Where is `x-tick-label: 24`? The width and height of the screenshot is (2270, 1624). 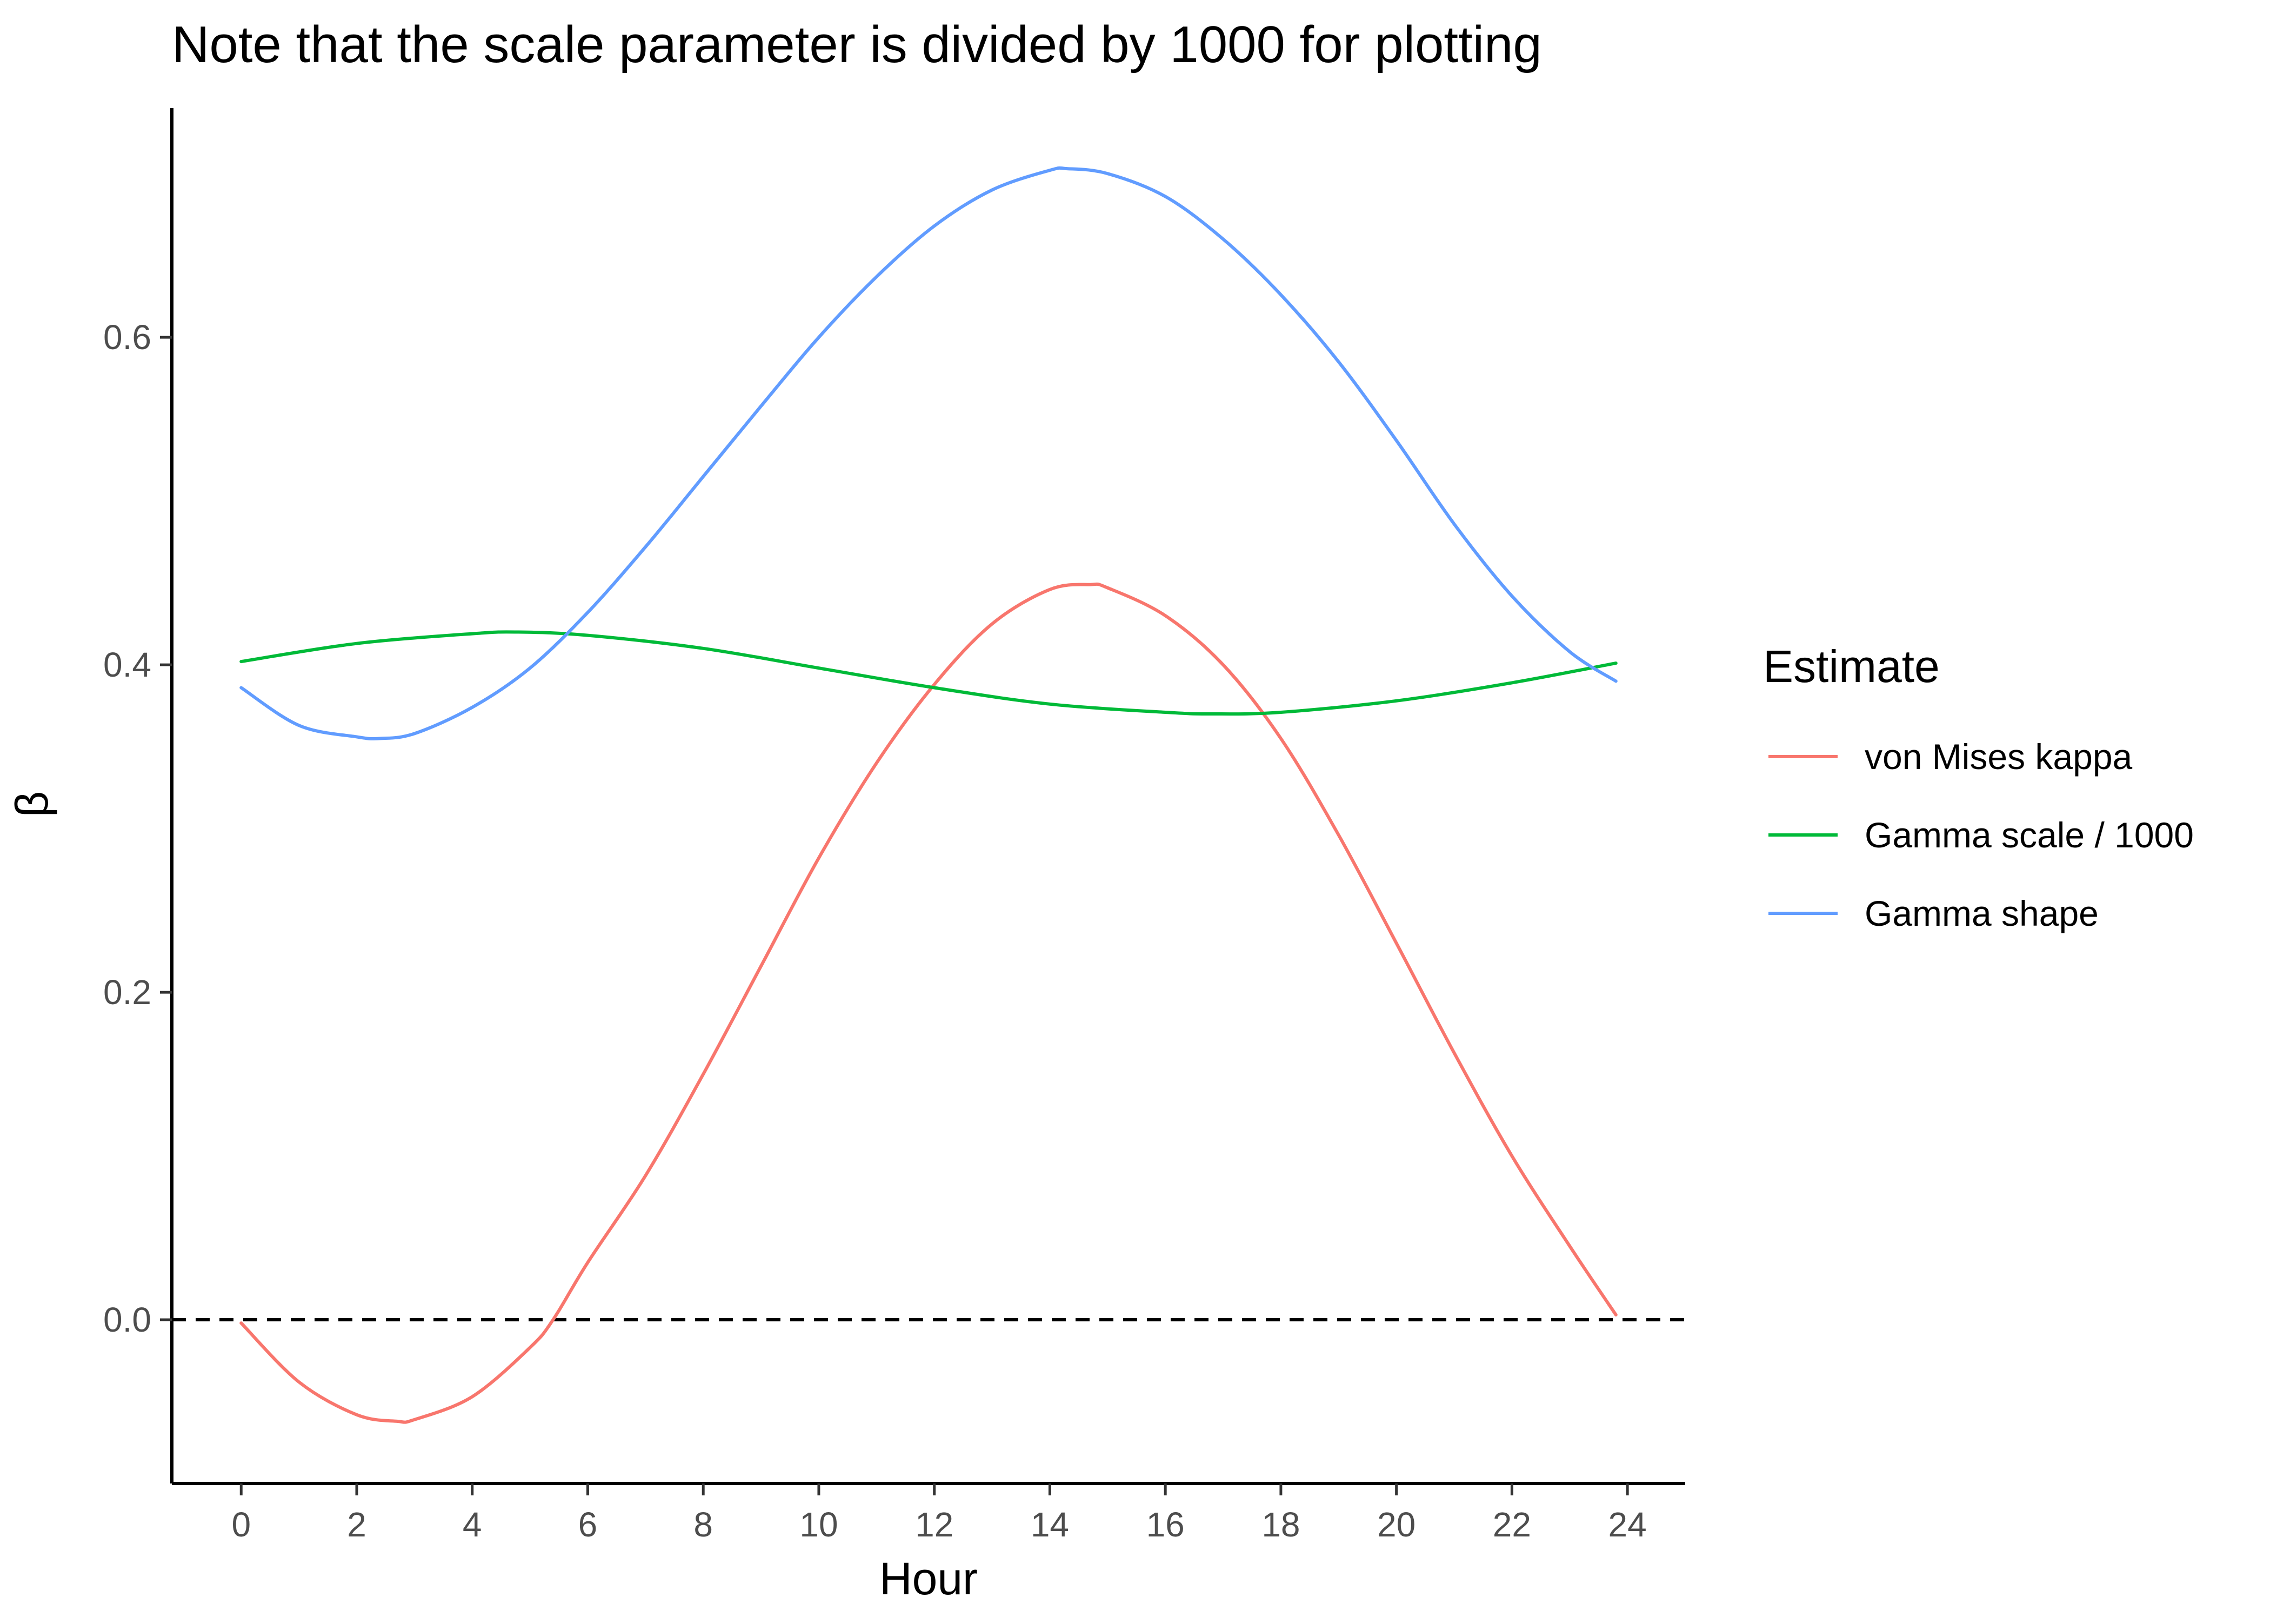
x-tick-label: 24 is located at coordinates (1627, 1524).